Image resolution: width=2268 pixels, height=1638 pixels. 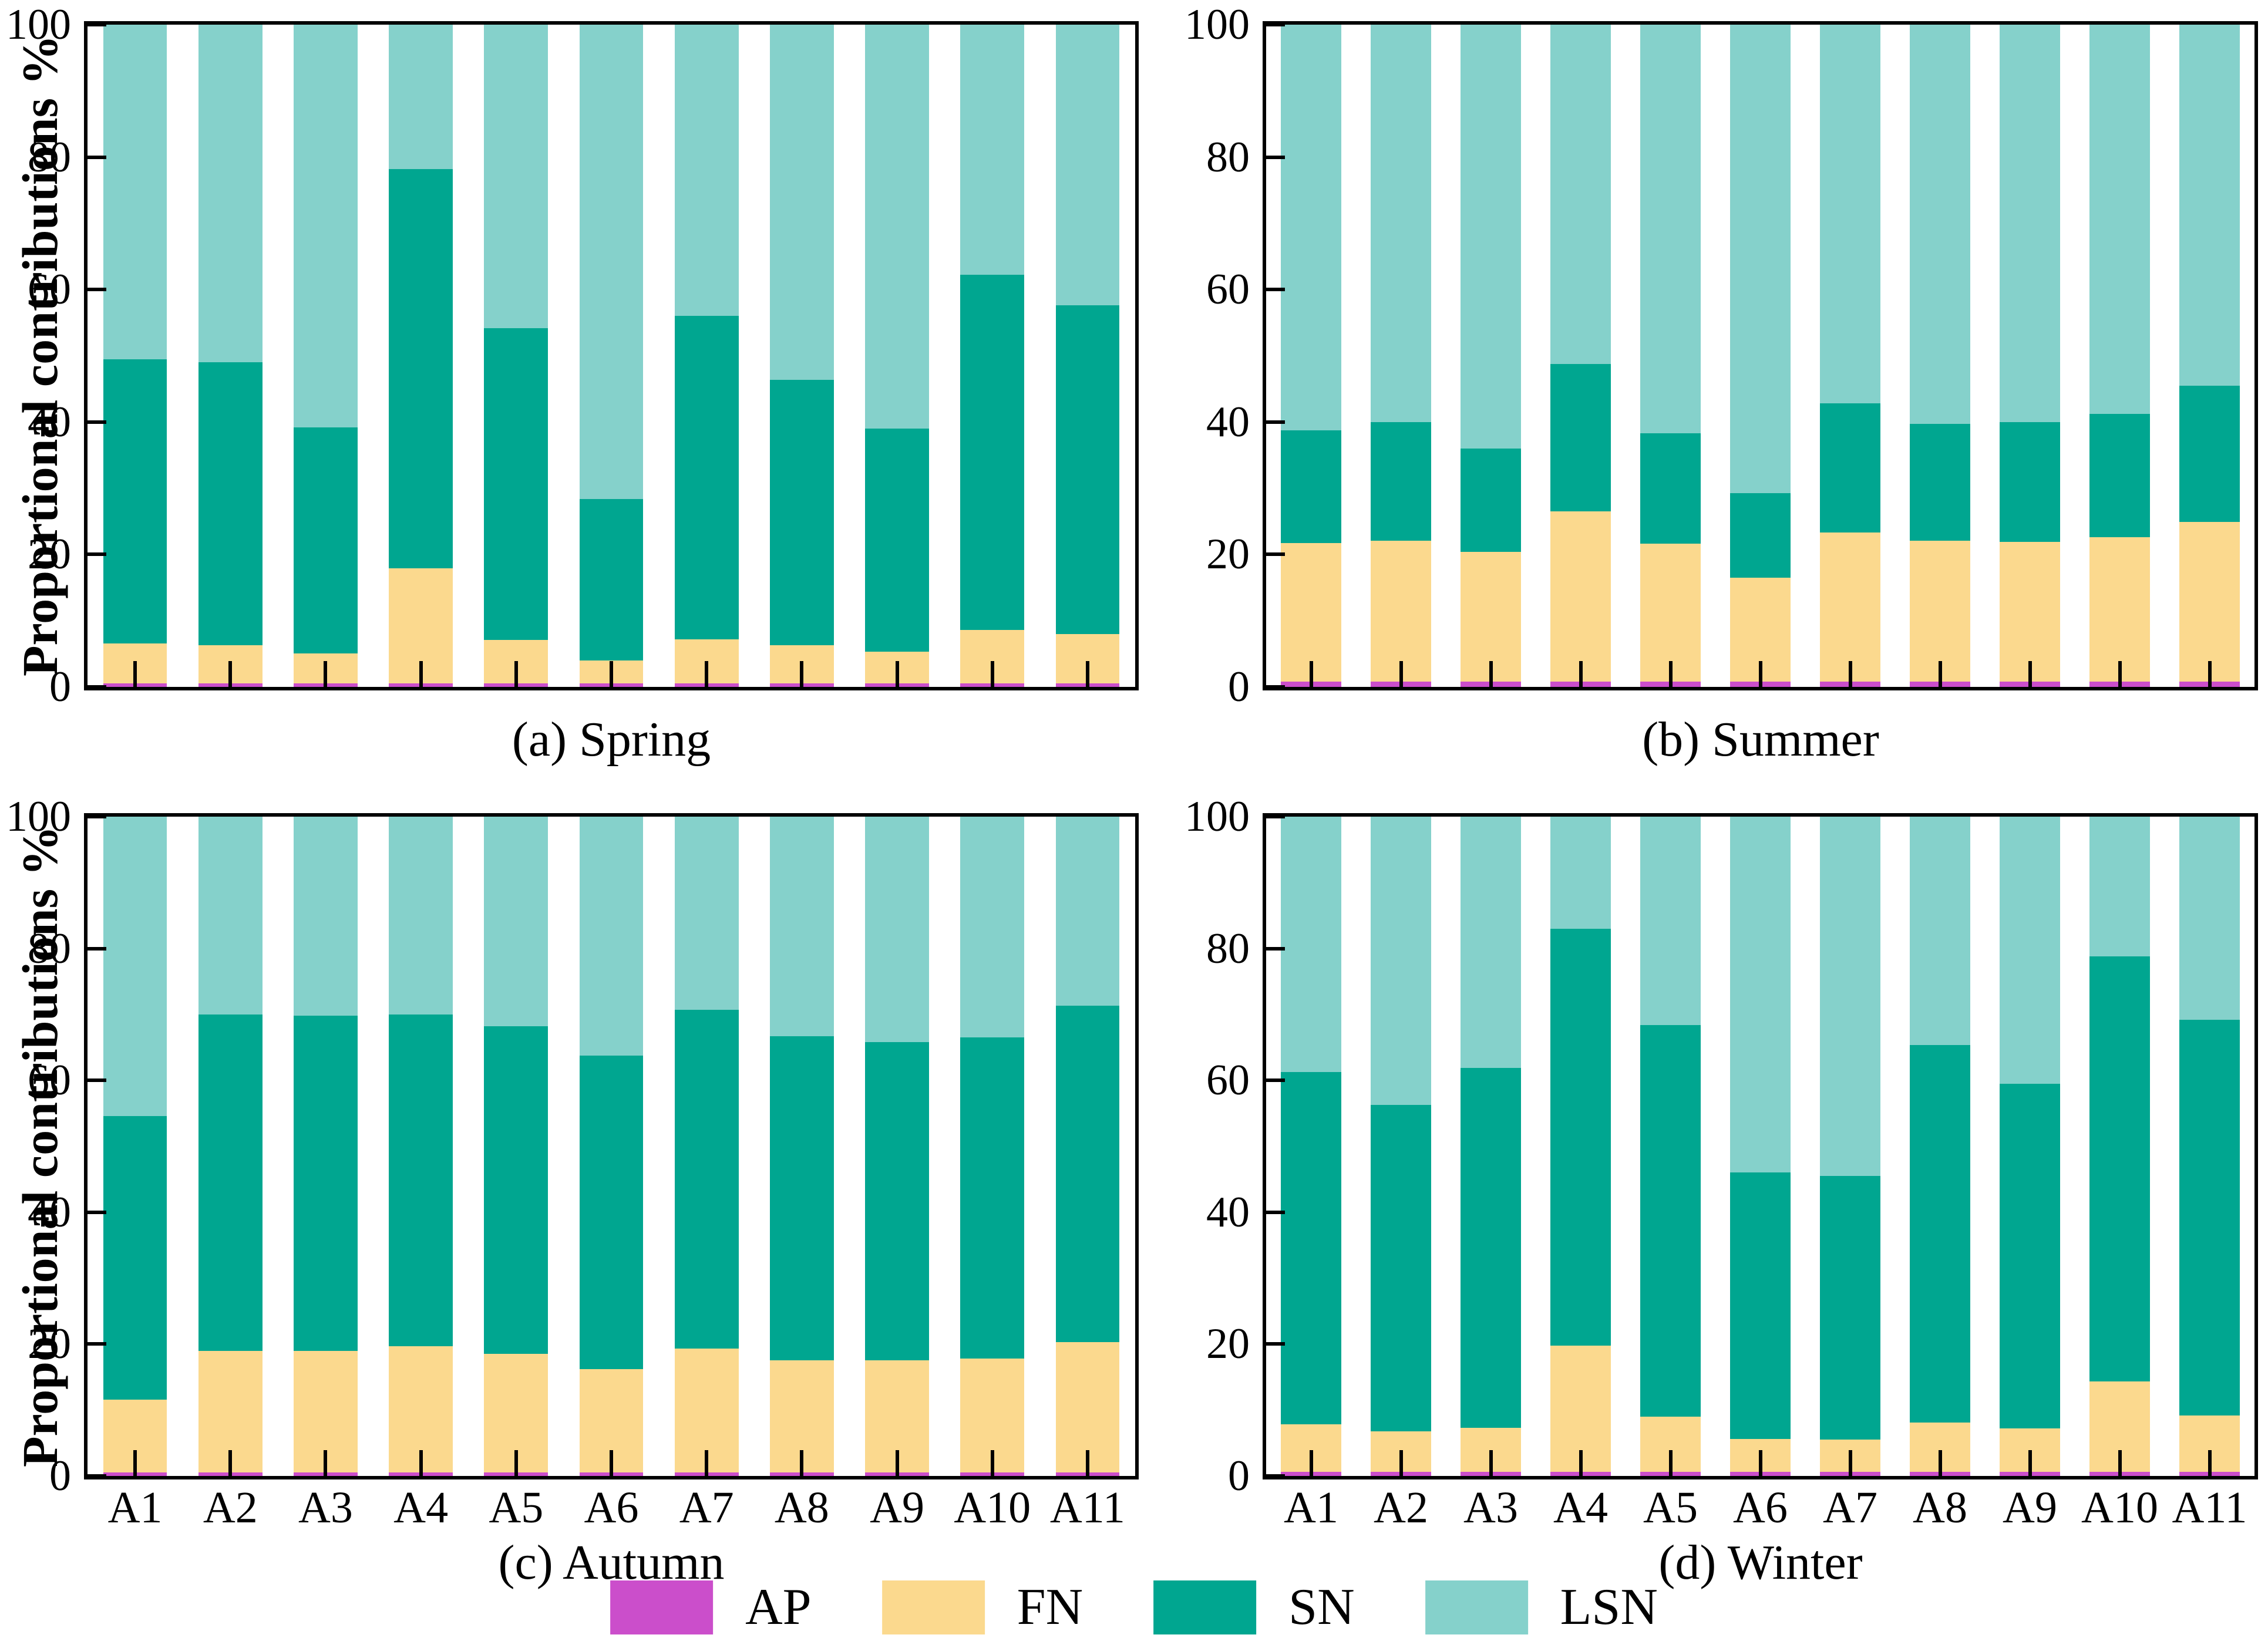 What do you see at coordinates (2209, 356) in the screenshot?
I see `stacked-bar-a11` at bounding box center [2209, 356].